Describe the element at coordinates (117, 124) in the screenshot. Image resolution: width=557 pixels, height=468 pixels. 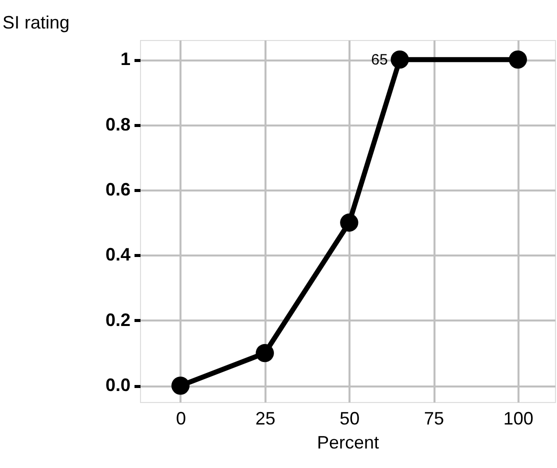
I see `y-tick-label: 0.8` at that location.